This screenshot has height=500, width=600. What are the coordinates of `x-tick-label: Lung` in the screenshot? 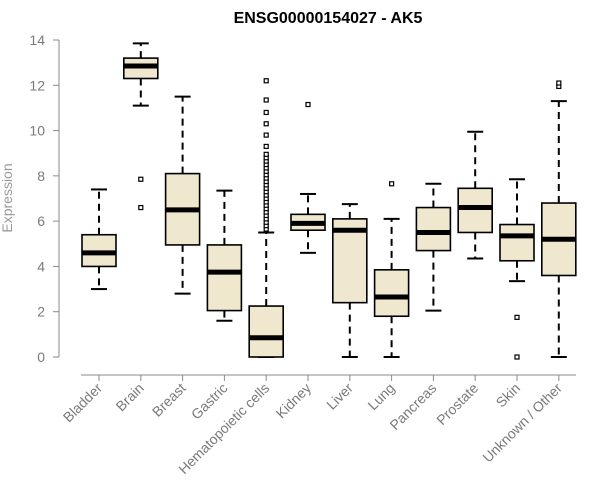 It's located at (380, 396).